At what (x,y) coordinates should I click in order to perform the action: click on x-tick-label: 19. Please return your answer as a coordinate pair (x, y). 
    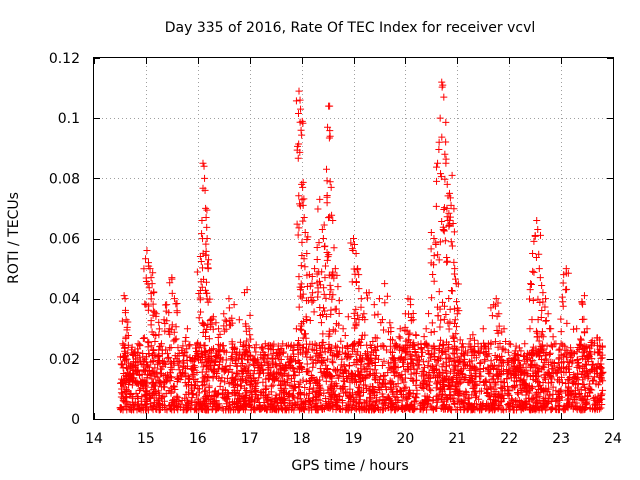
    Looking at the image, I should click on (354, 439).